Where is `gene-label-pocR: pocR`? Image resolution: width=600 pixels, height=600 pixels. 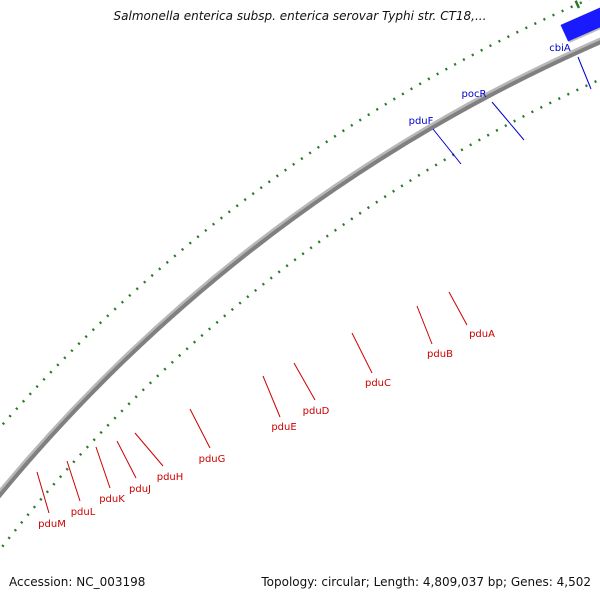 gene-label-pocR: pocR is located at coordinates (474, 94).